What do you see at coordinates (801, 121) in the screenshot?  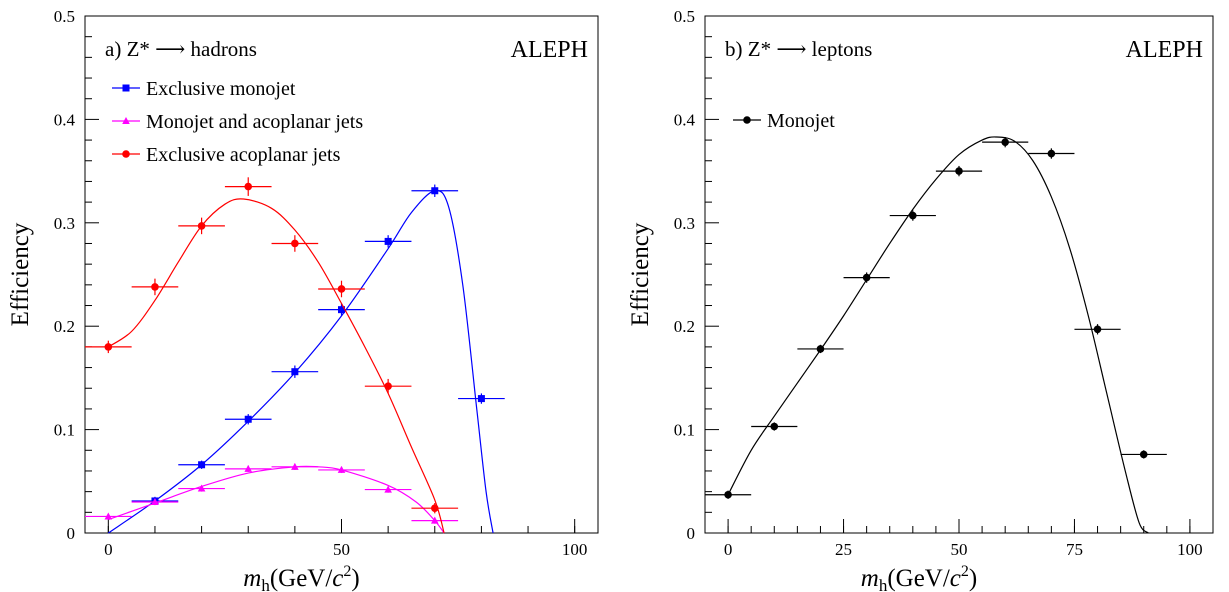 I see `legend-label: Monojet` at bounding box center [801, 121].